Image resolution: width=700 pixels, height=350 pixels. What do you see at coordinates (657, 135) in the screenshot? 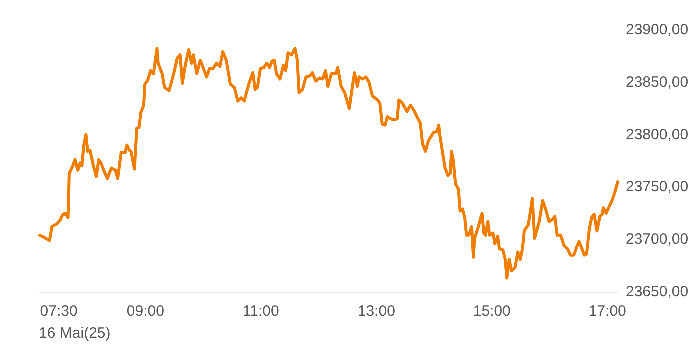
I see `y-tick-label: 23800,00` at bounding box center [657, 135].